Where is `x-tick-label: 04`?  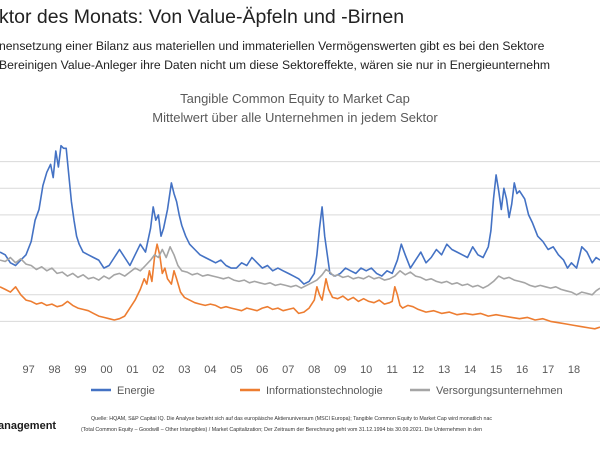
x-tick-label: 04 is located at coordinates (210, 370).